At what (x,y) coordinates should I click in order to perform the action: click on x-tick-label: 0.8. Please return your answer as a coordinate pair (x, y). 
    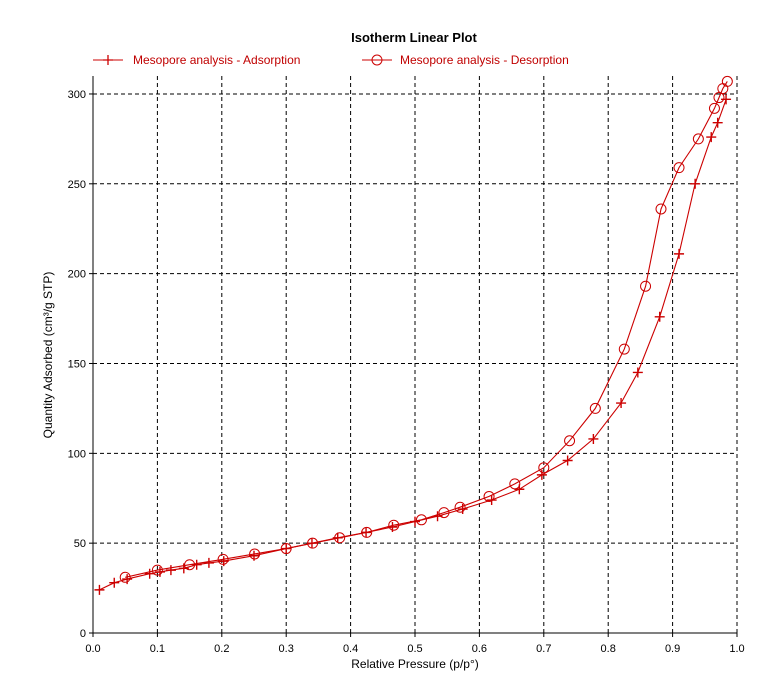
    Looking at the image, I should click on (608, 649).